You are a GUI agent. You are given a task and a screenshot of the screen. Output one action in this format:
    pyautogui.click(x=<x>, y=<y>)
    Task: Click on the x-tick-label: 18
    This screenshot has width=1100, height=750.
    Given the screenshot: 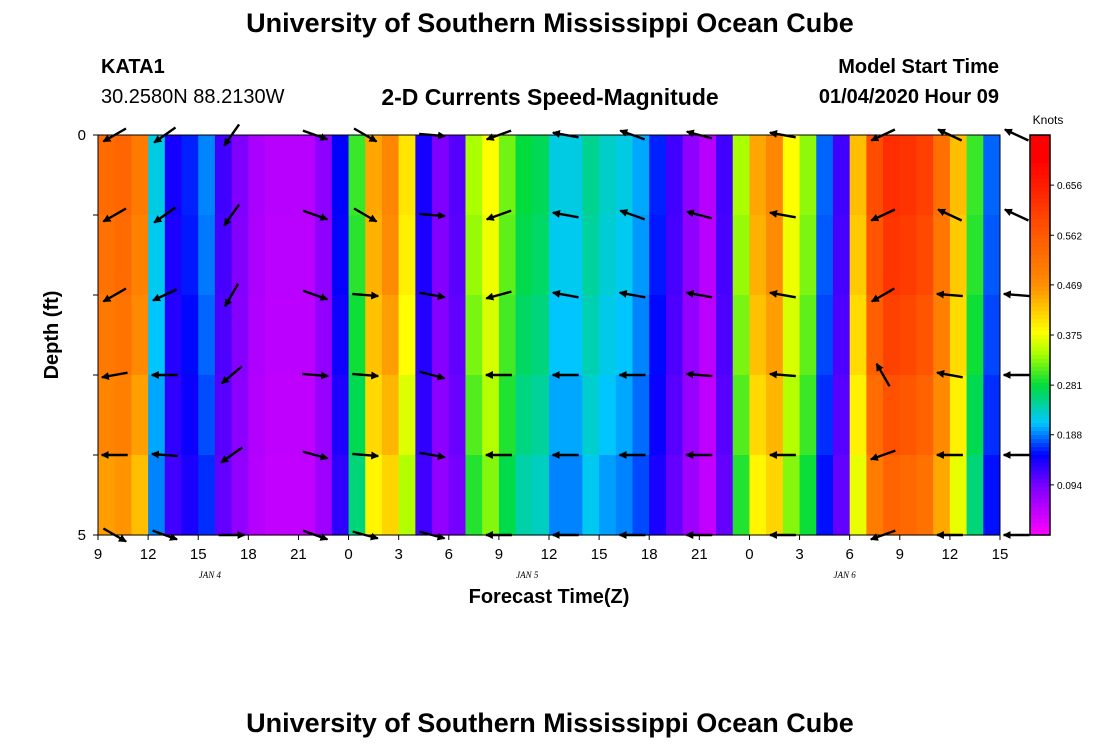 What is the action you would take?
    pyautogui.click(x=649, y=554)
    